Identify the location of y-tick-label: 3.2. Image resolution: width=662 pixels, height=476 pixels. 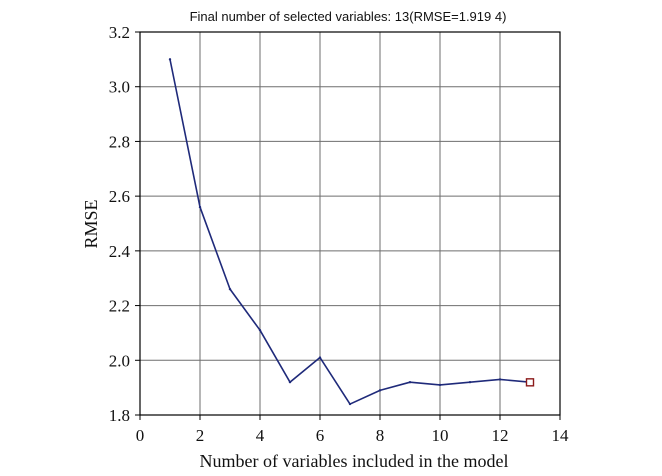
(119, 32).